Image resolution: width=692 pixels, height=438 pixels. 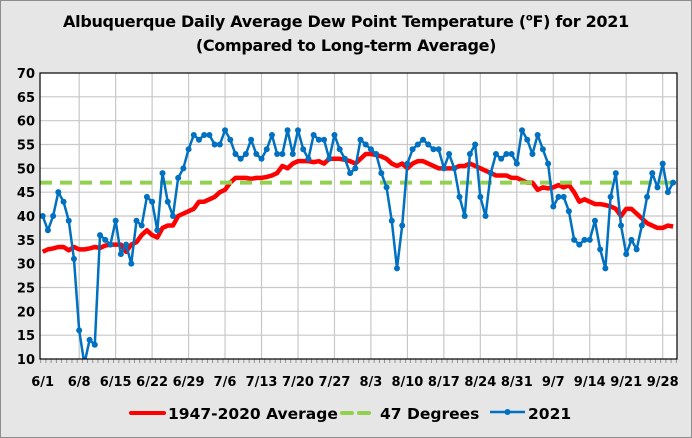 What do you see at coordinates (79, 382) in the screenshot?
I see `x-tick-label: 6/8` at bounding box center [79, 382].